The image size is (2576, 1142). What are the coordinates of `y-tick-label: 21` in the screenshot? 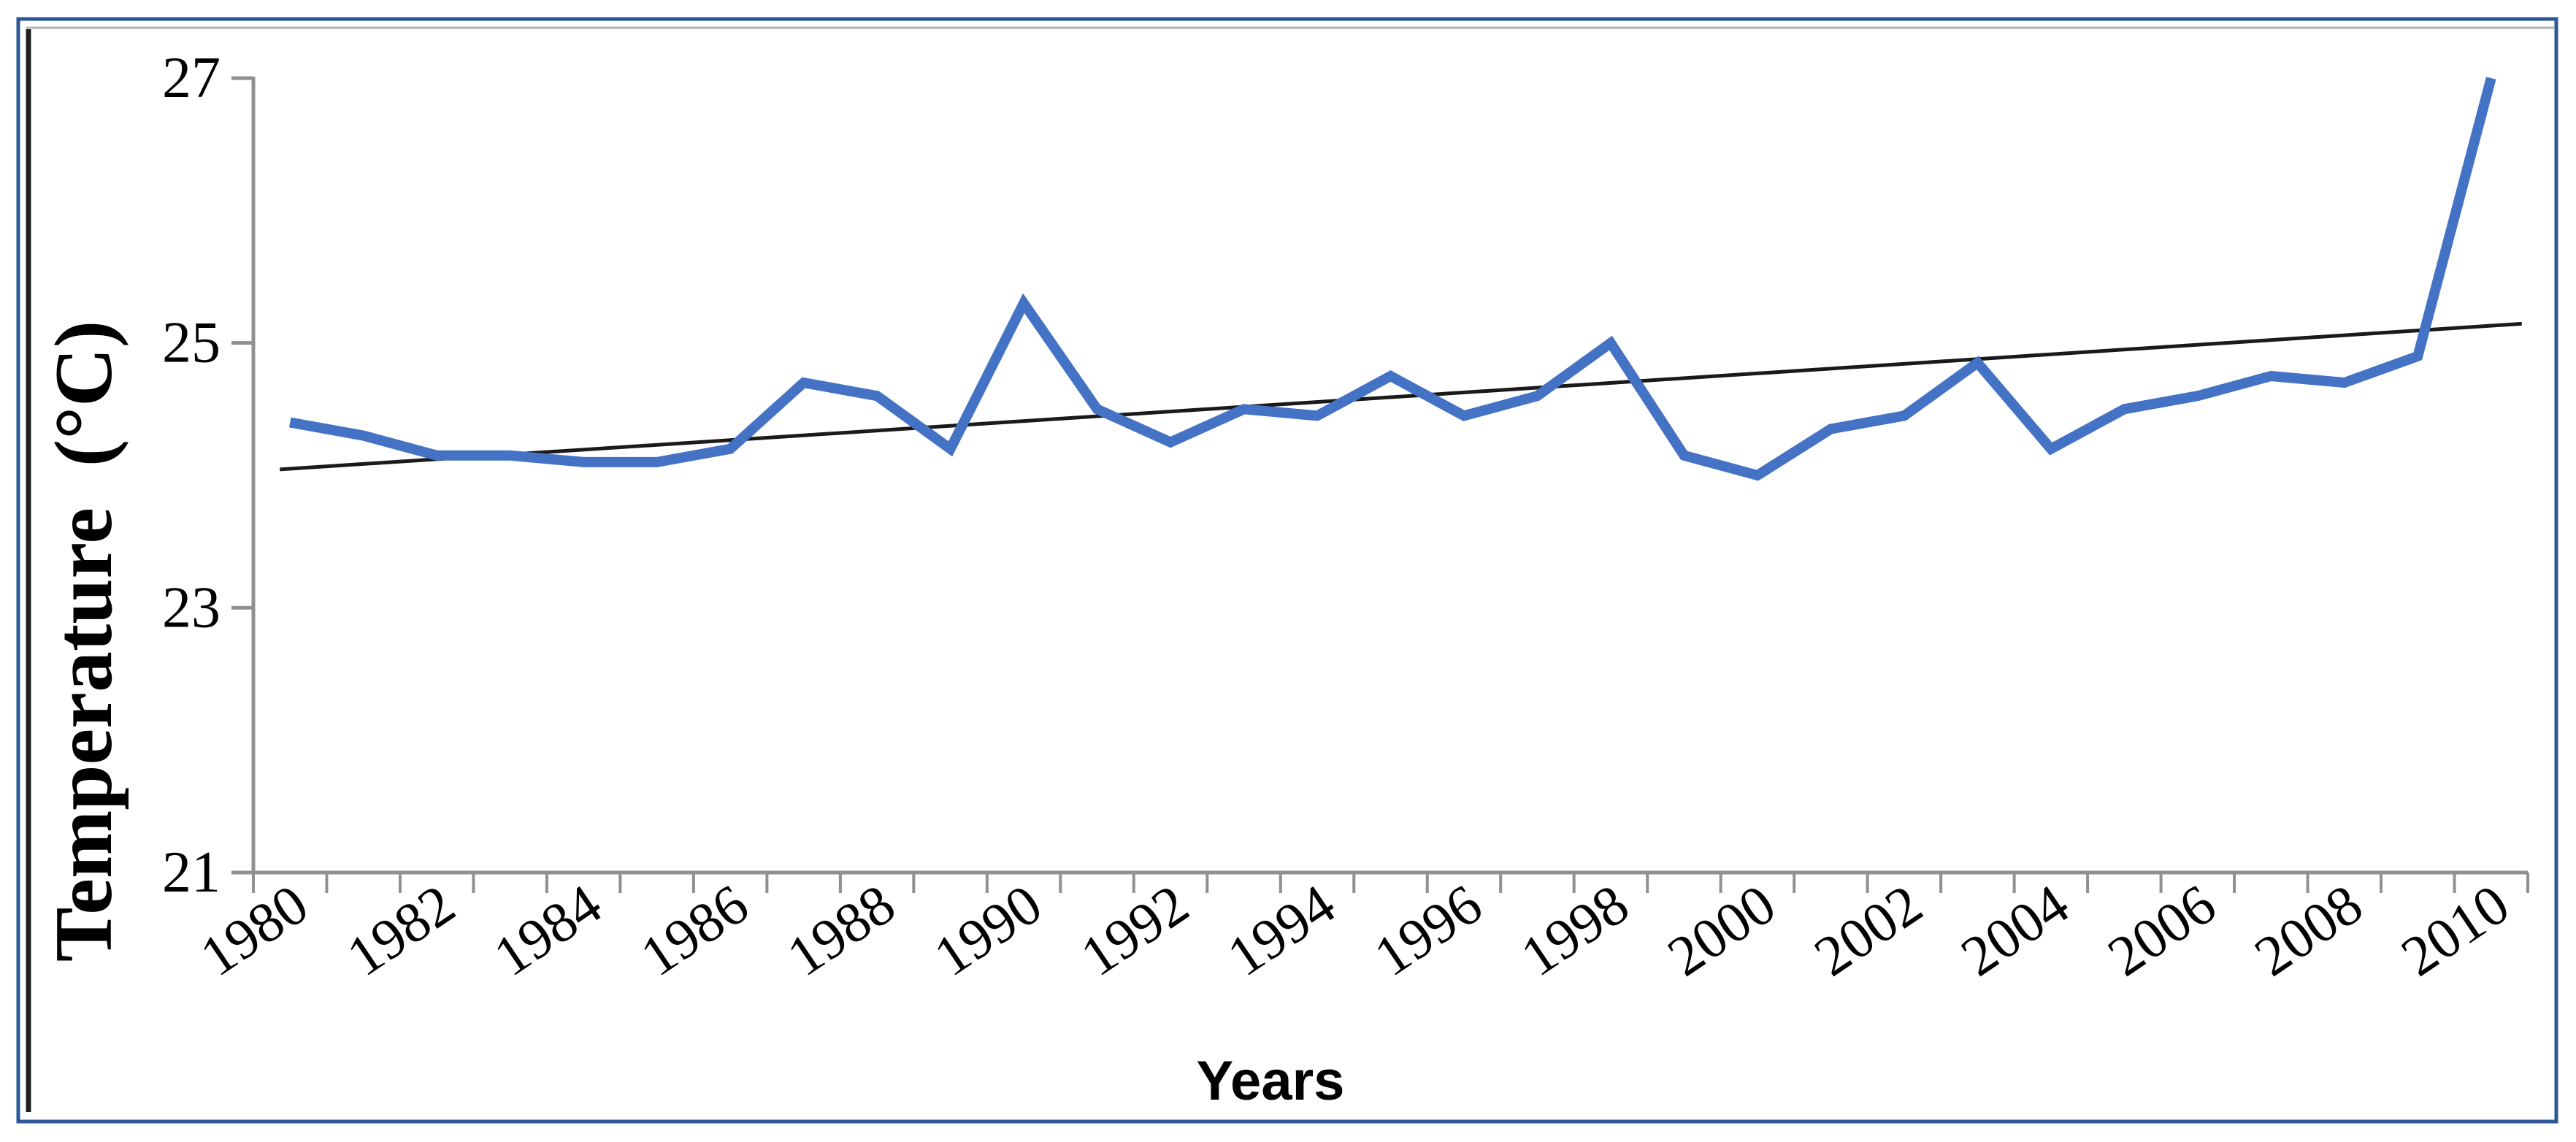 It's located at (191, 872).